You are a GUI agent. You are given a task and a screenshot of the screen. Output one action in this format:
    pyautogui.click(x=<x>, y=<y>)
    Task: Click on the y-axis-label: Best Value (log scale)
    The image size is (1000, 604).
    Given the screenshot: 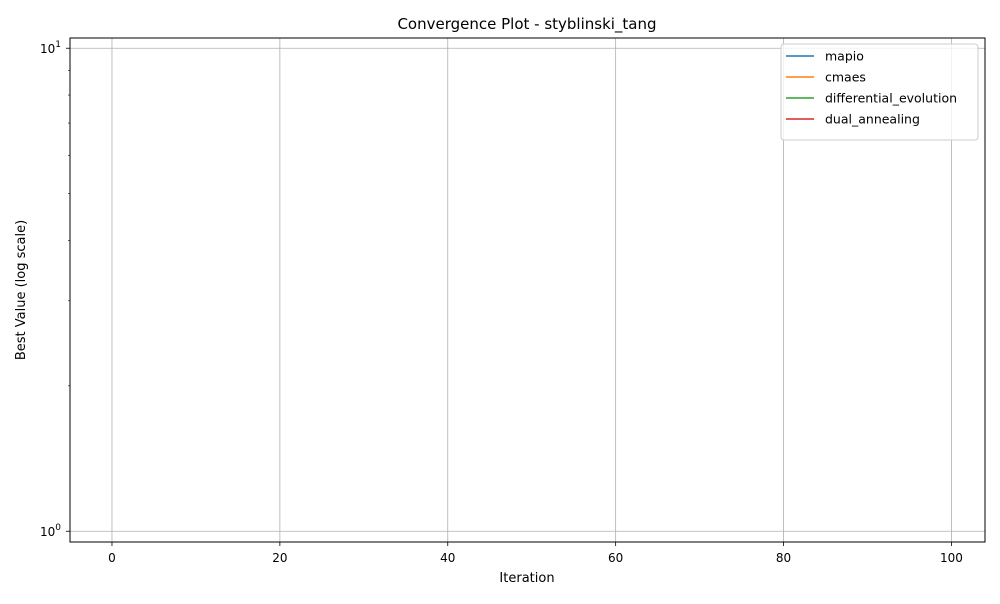 What is the action you would take?
    pyautogui.click(x=21, y=290)
    